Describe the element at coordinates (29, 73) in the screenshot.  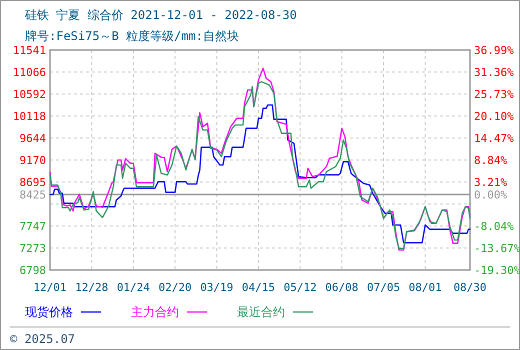
I see `y-tick-label: 11066` at that location.